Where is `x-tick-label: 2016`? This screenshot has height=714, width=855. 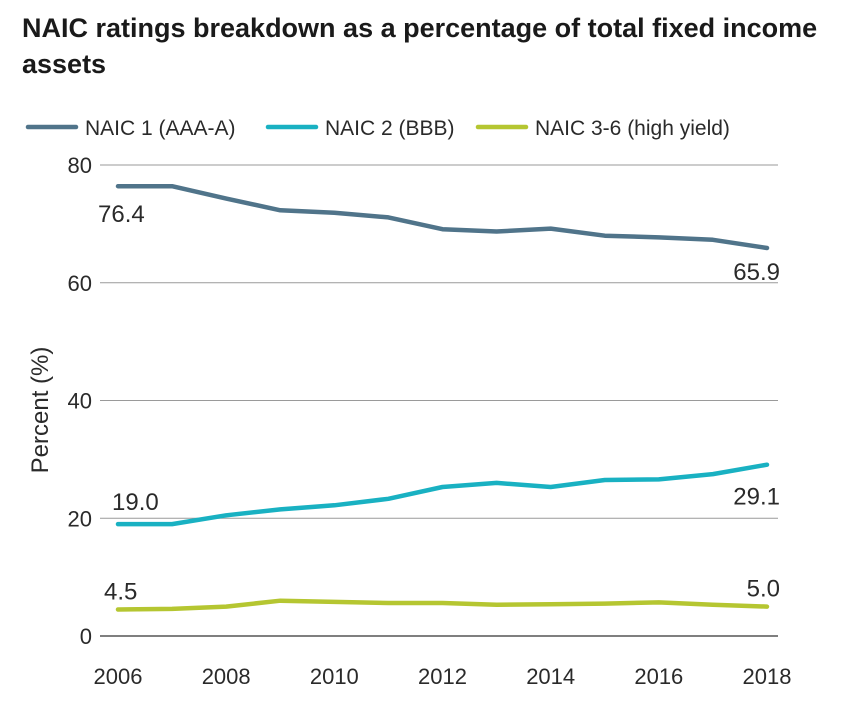 x-tick-label: 2016 is located at coordinates (658, 676).